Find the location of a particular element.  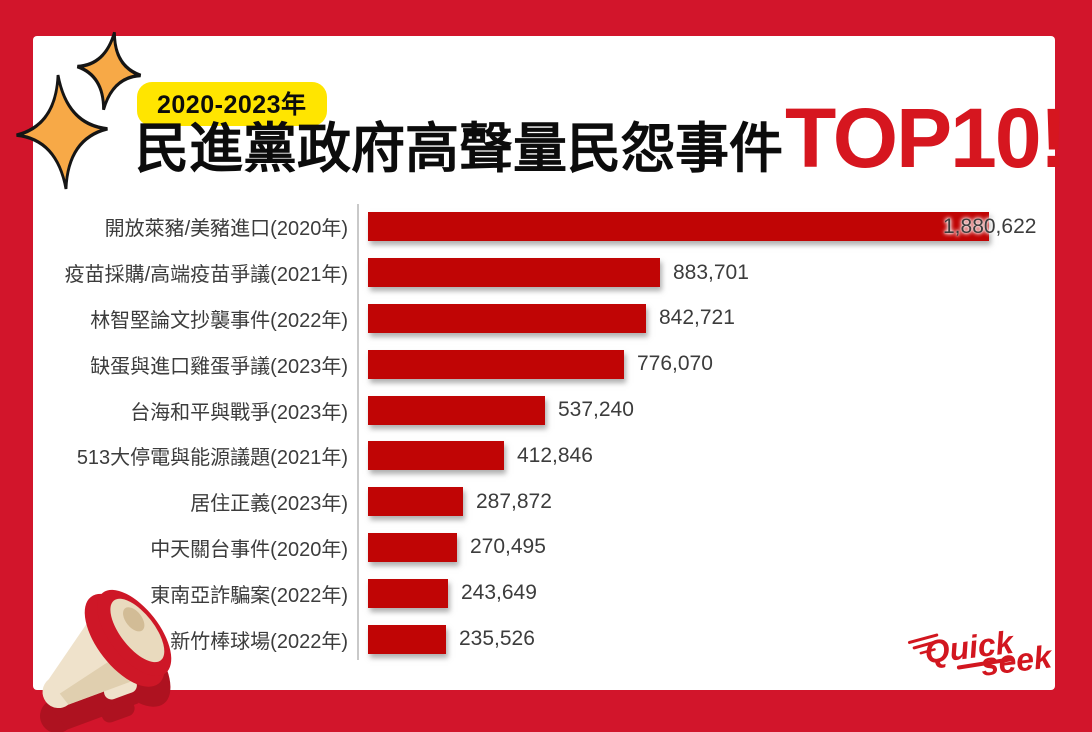

chart-row: 東南亞詐騙案(2022年) 243,649 is located at coordinates (549, 593).